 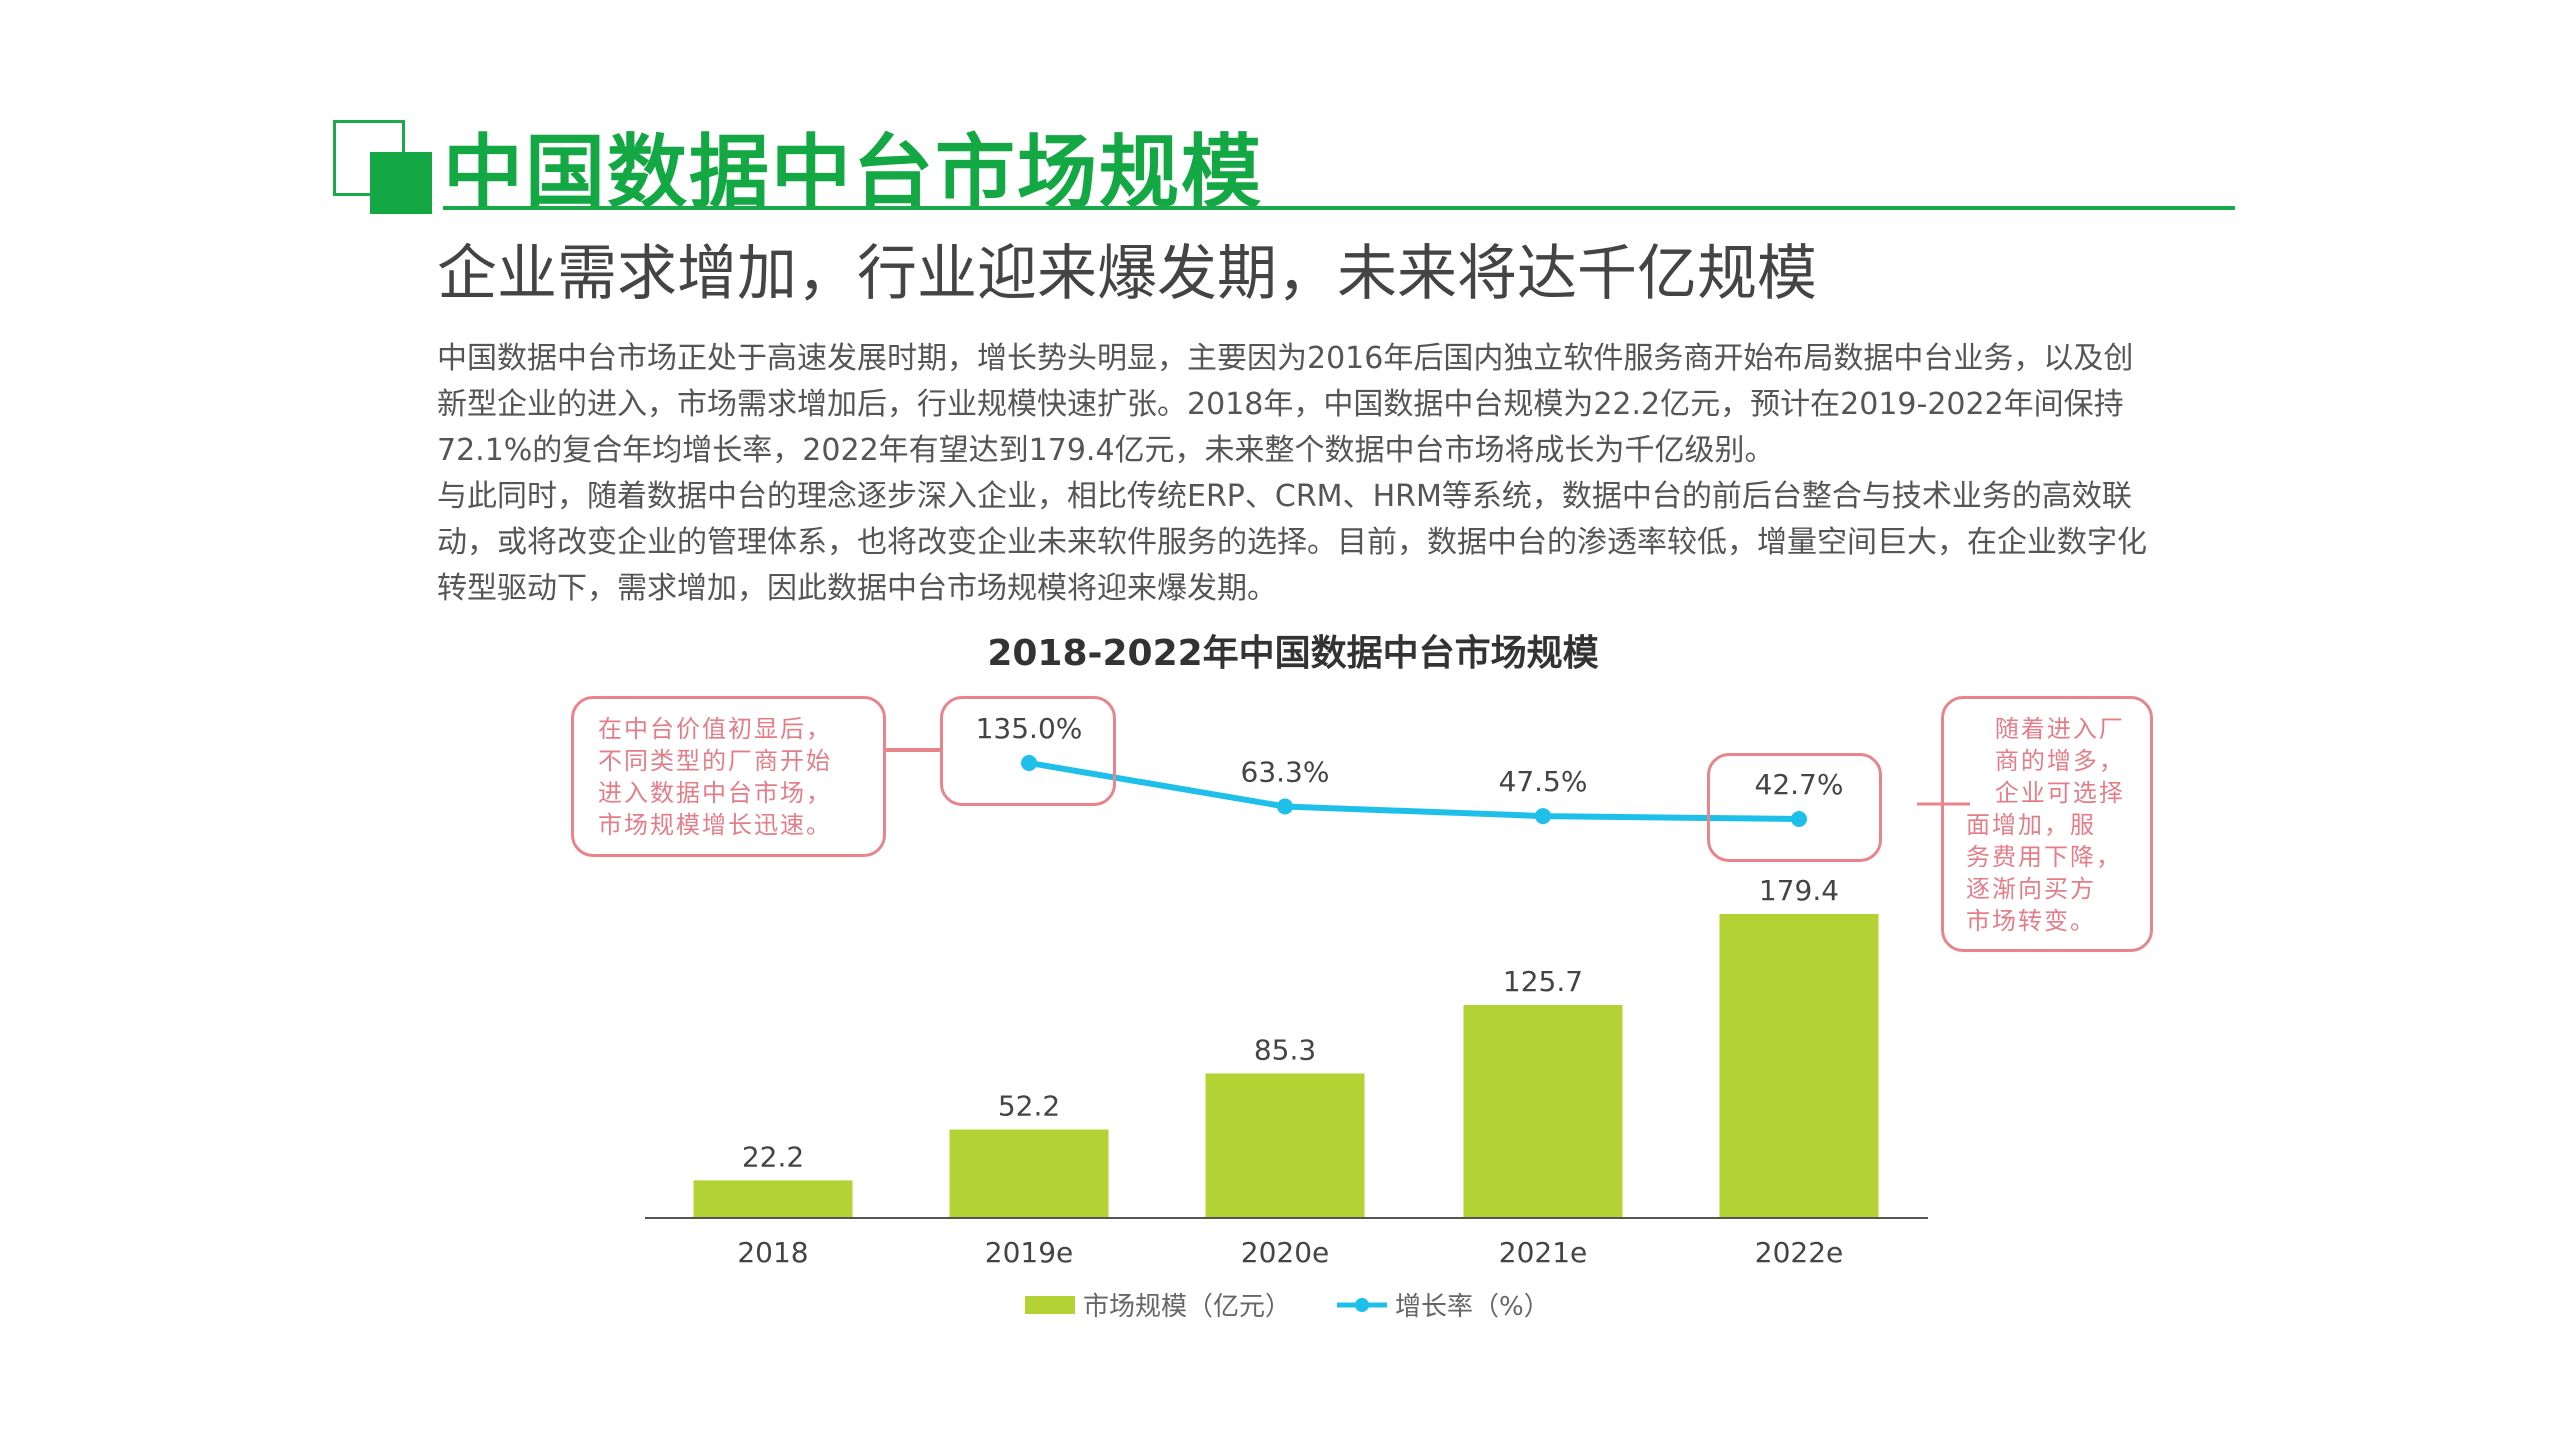 I want to click on legend: 市场规模（亿元） 增长率（%）, so click(x=1287, y=1307).